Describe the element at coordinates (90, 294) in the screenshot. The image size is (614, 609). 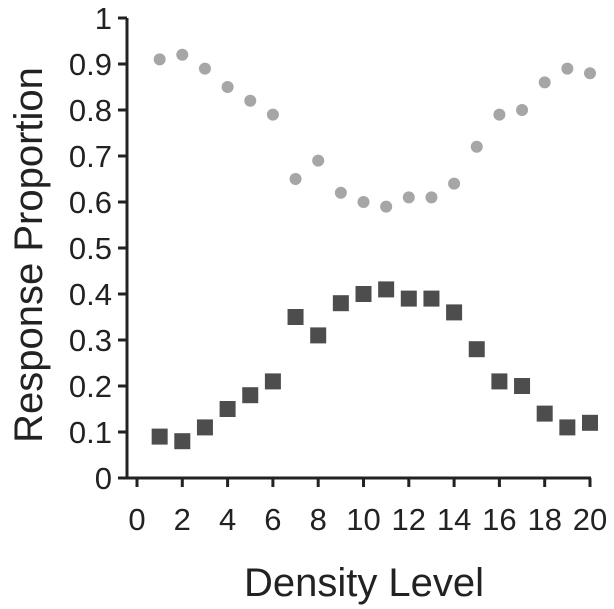
I see `y-tick-label: 0.4` at that location.